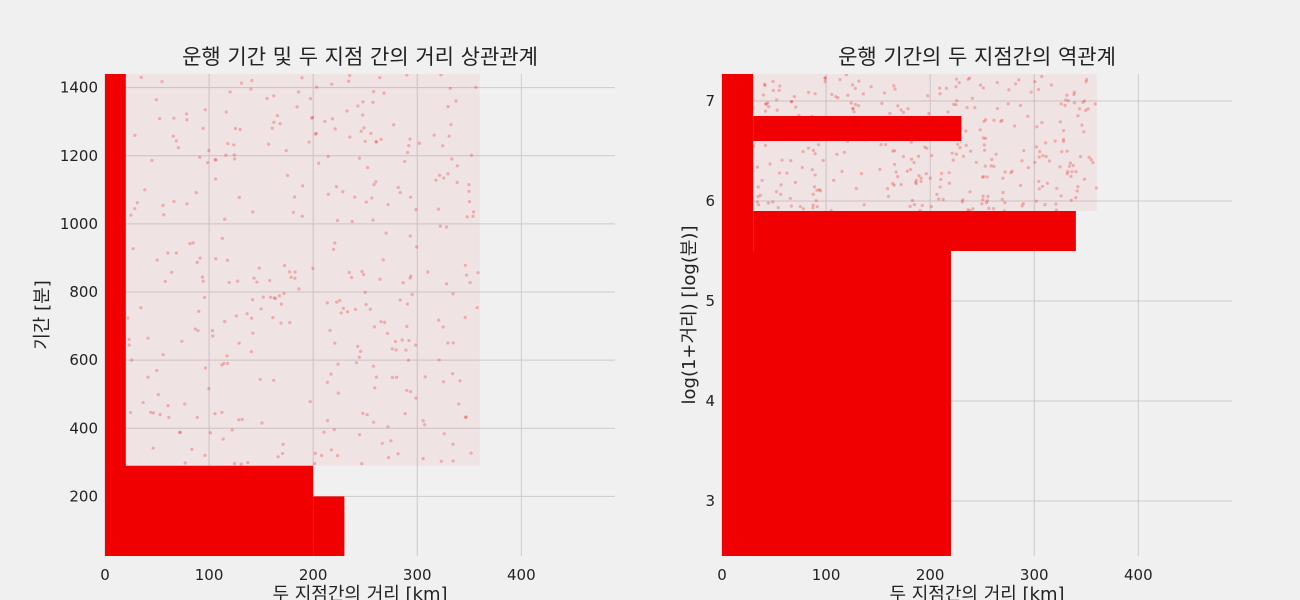  What do you see at coordinates (925, 142) in the screenshot?
I see `sparse-point-cloud` at bounding box center [925, 142].